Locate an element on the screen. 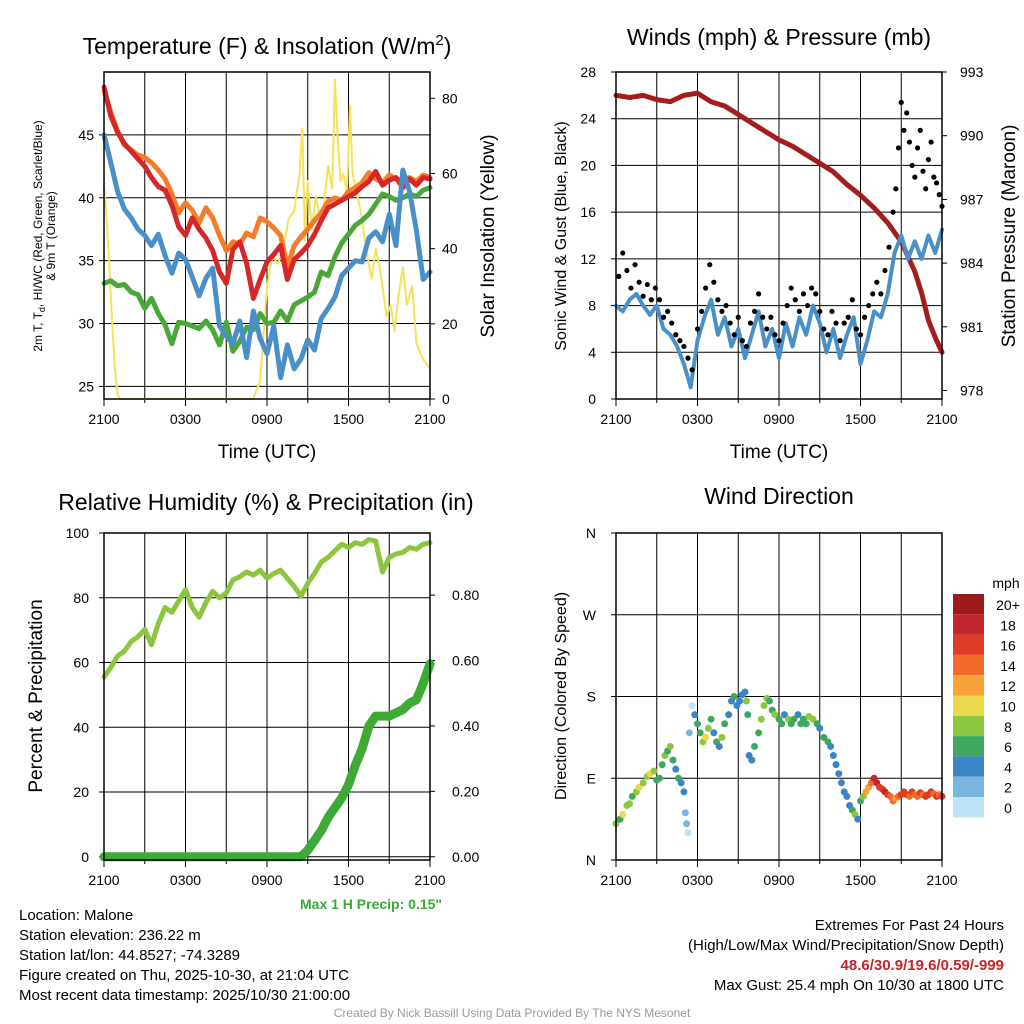  y-tick-label: 100 is located at coordinates (78, 533).